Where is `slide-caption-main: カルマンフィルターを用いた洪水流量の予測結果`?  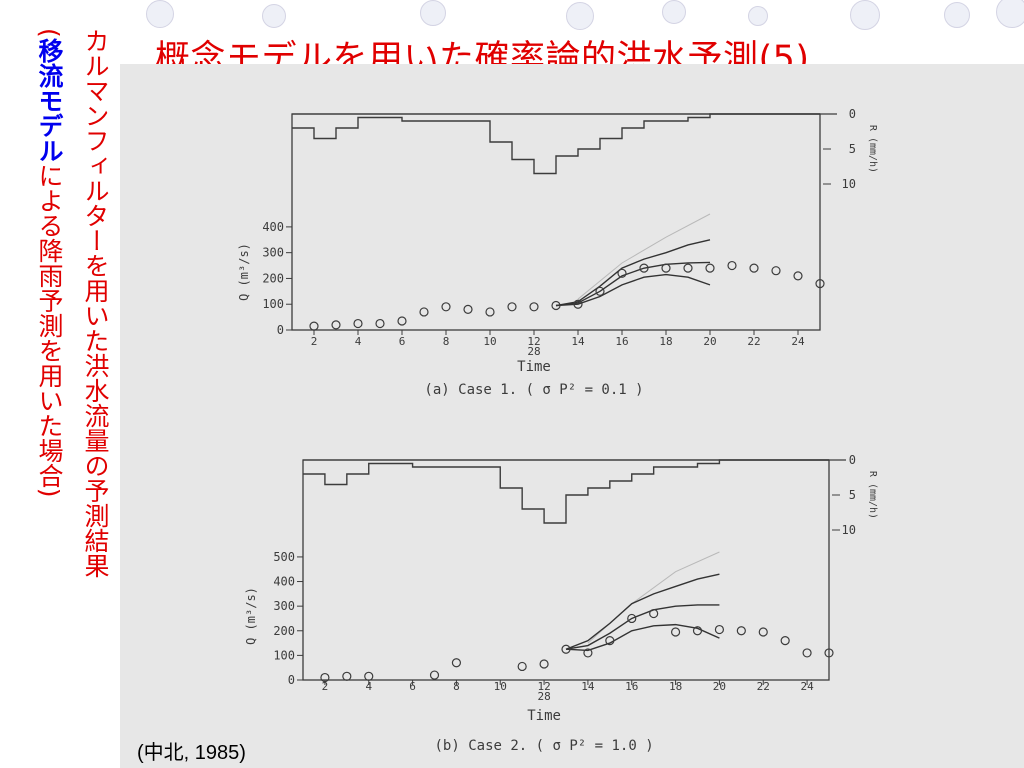
slide-caption-main: カルマンフィルターを用いた洪水流量の予測結果 is located at coordinates (95, 303).